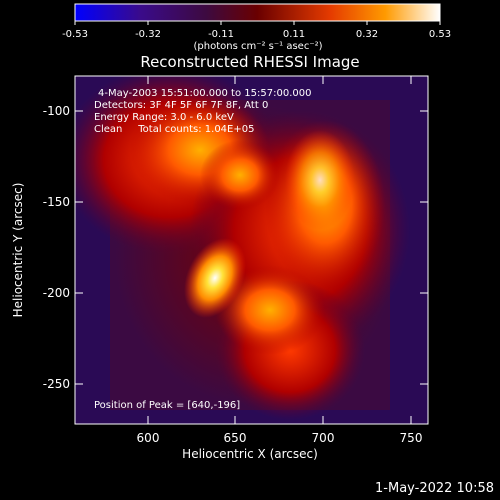 This screenshot has height=500, width=500. Describe the element at coordinates (257, 12) in the screenshot. I see `colorbar` at that location.